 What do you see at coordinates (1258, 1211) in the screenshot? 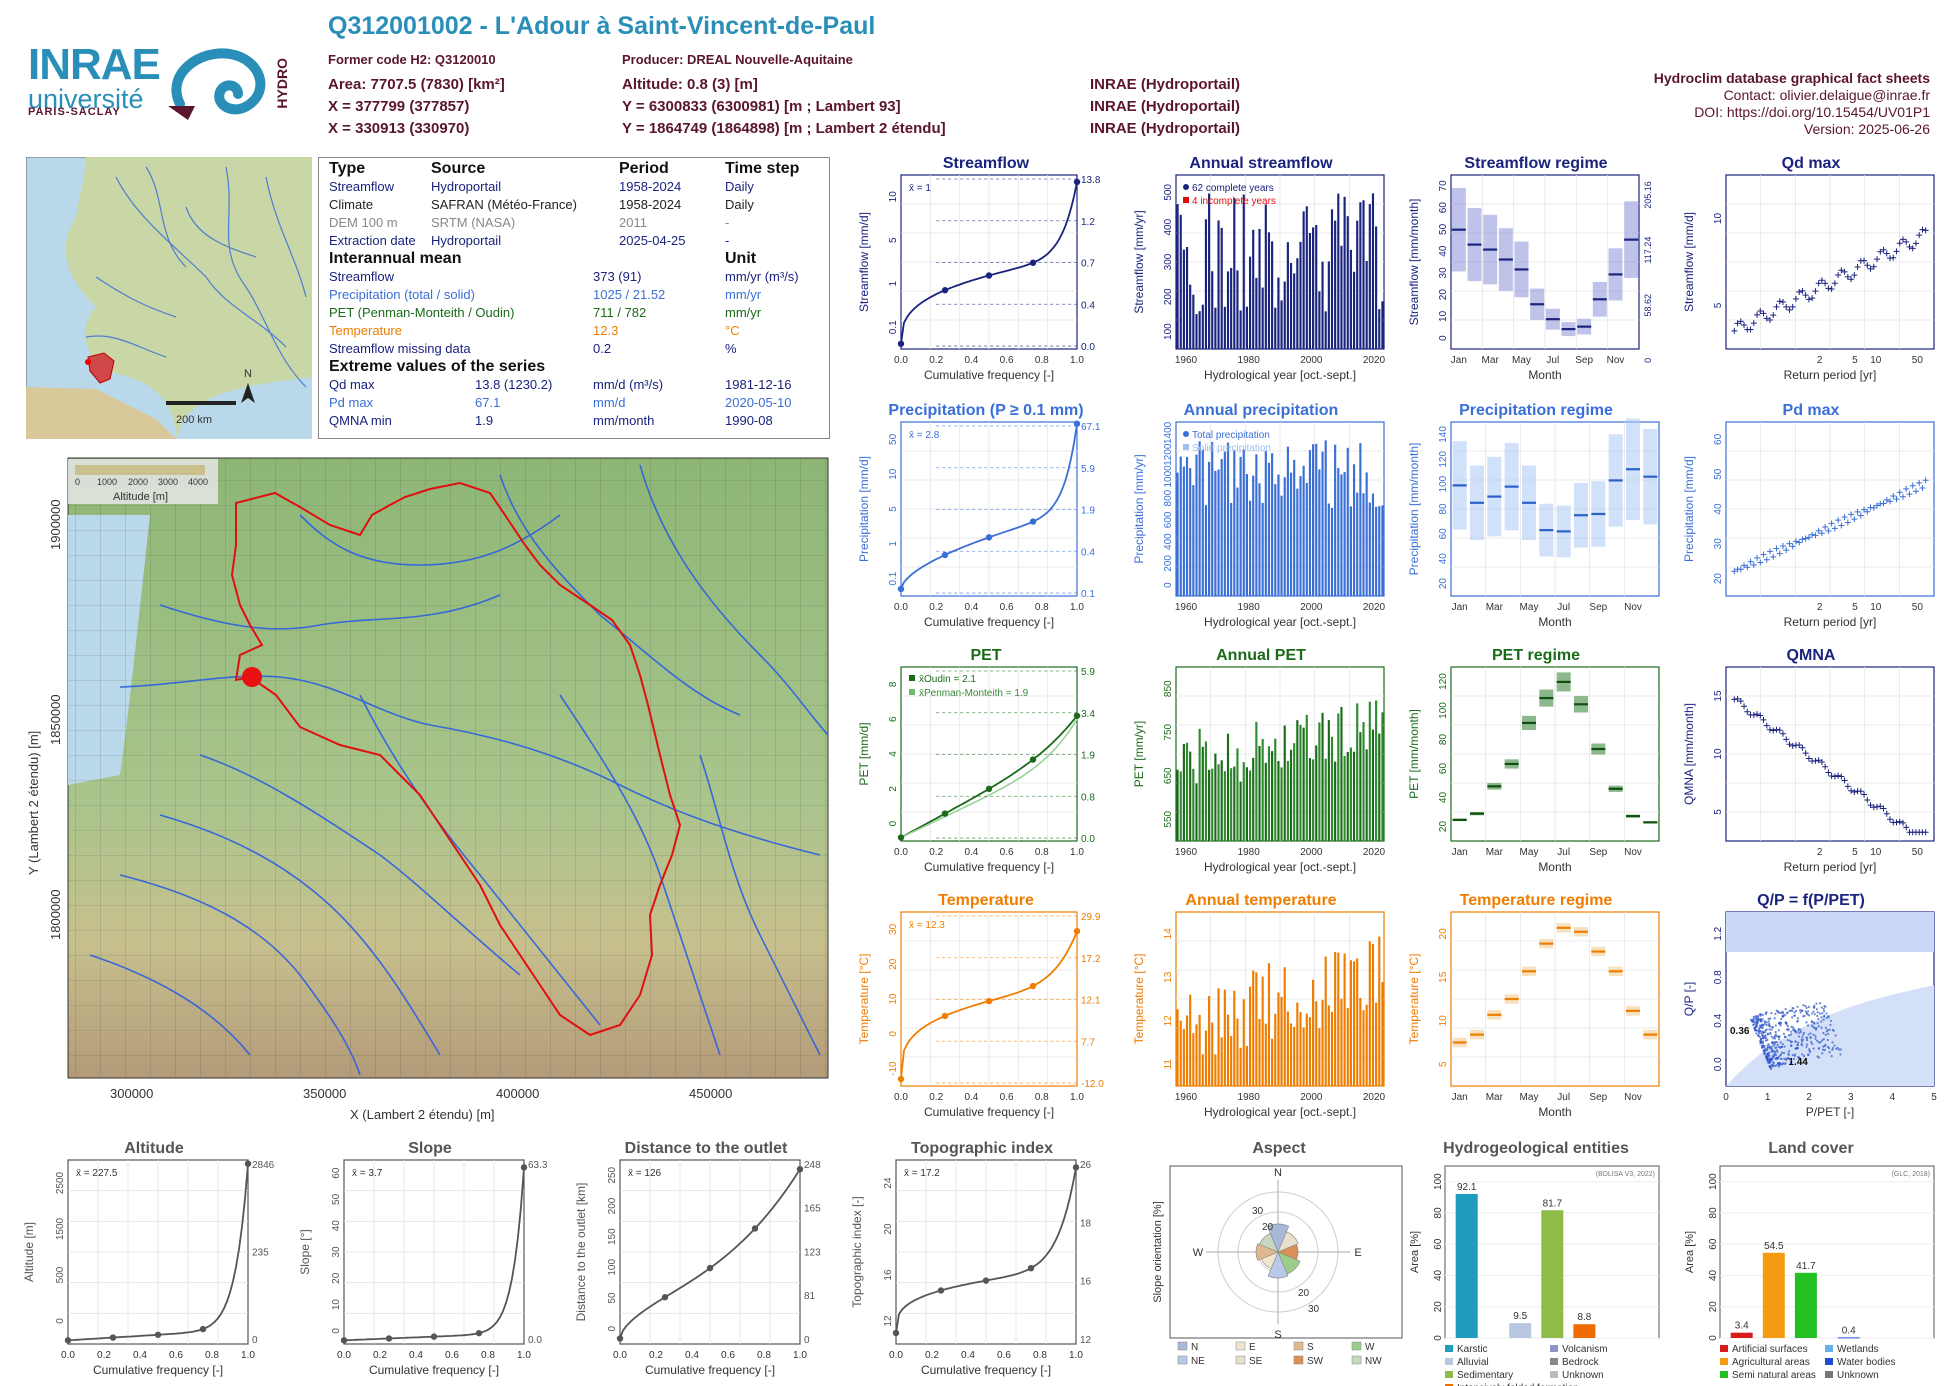
I see `ring-label: 30` at bounding box center [1258, 1211].